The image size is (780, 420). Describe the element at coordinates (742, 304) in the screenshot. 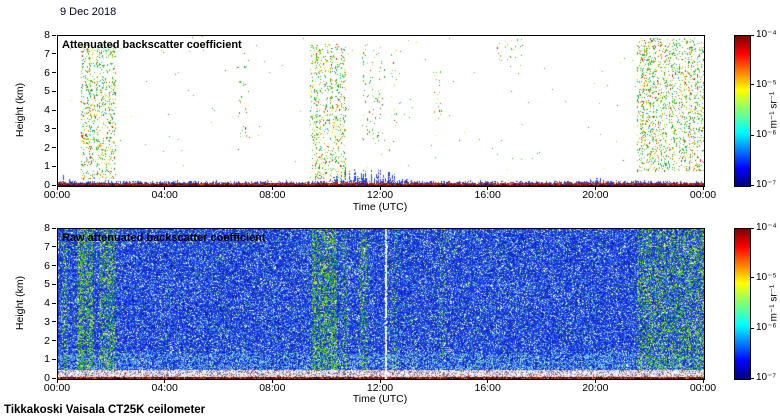

I see `colorbar-bottom` at that location.